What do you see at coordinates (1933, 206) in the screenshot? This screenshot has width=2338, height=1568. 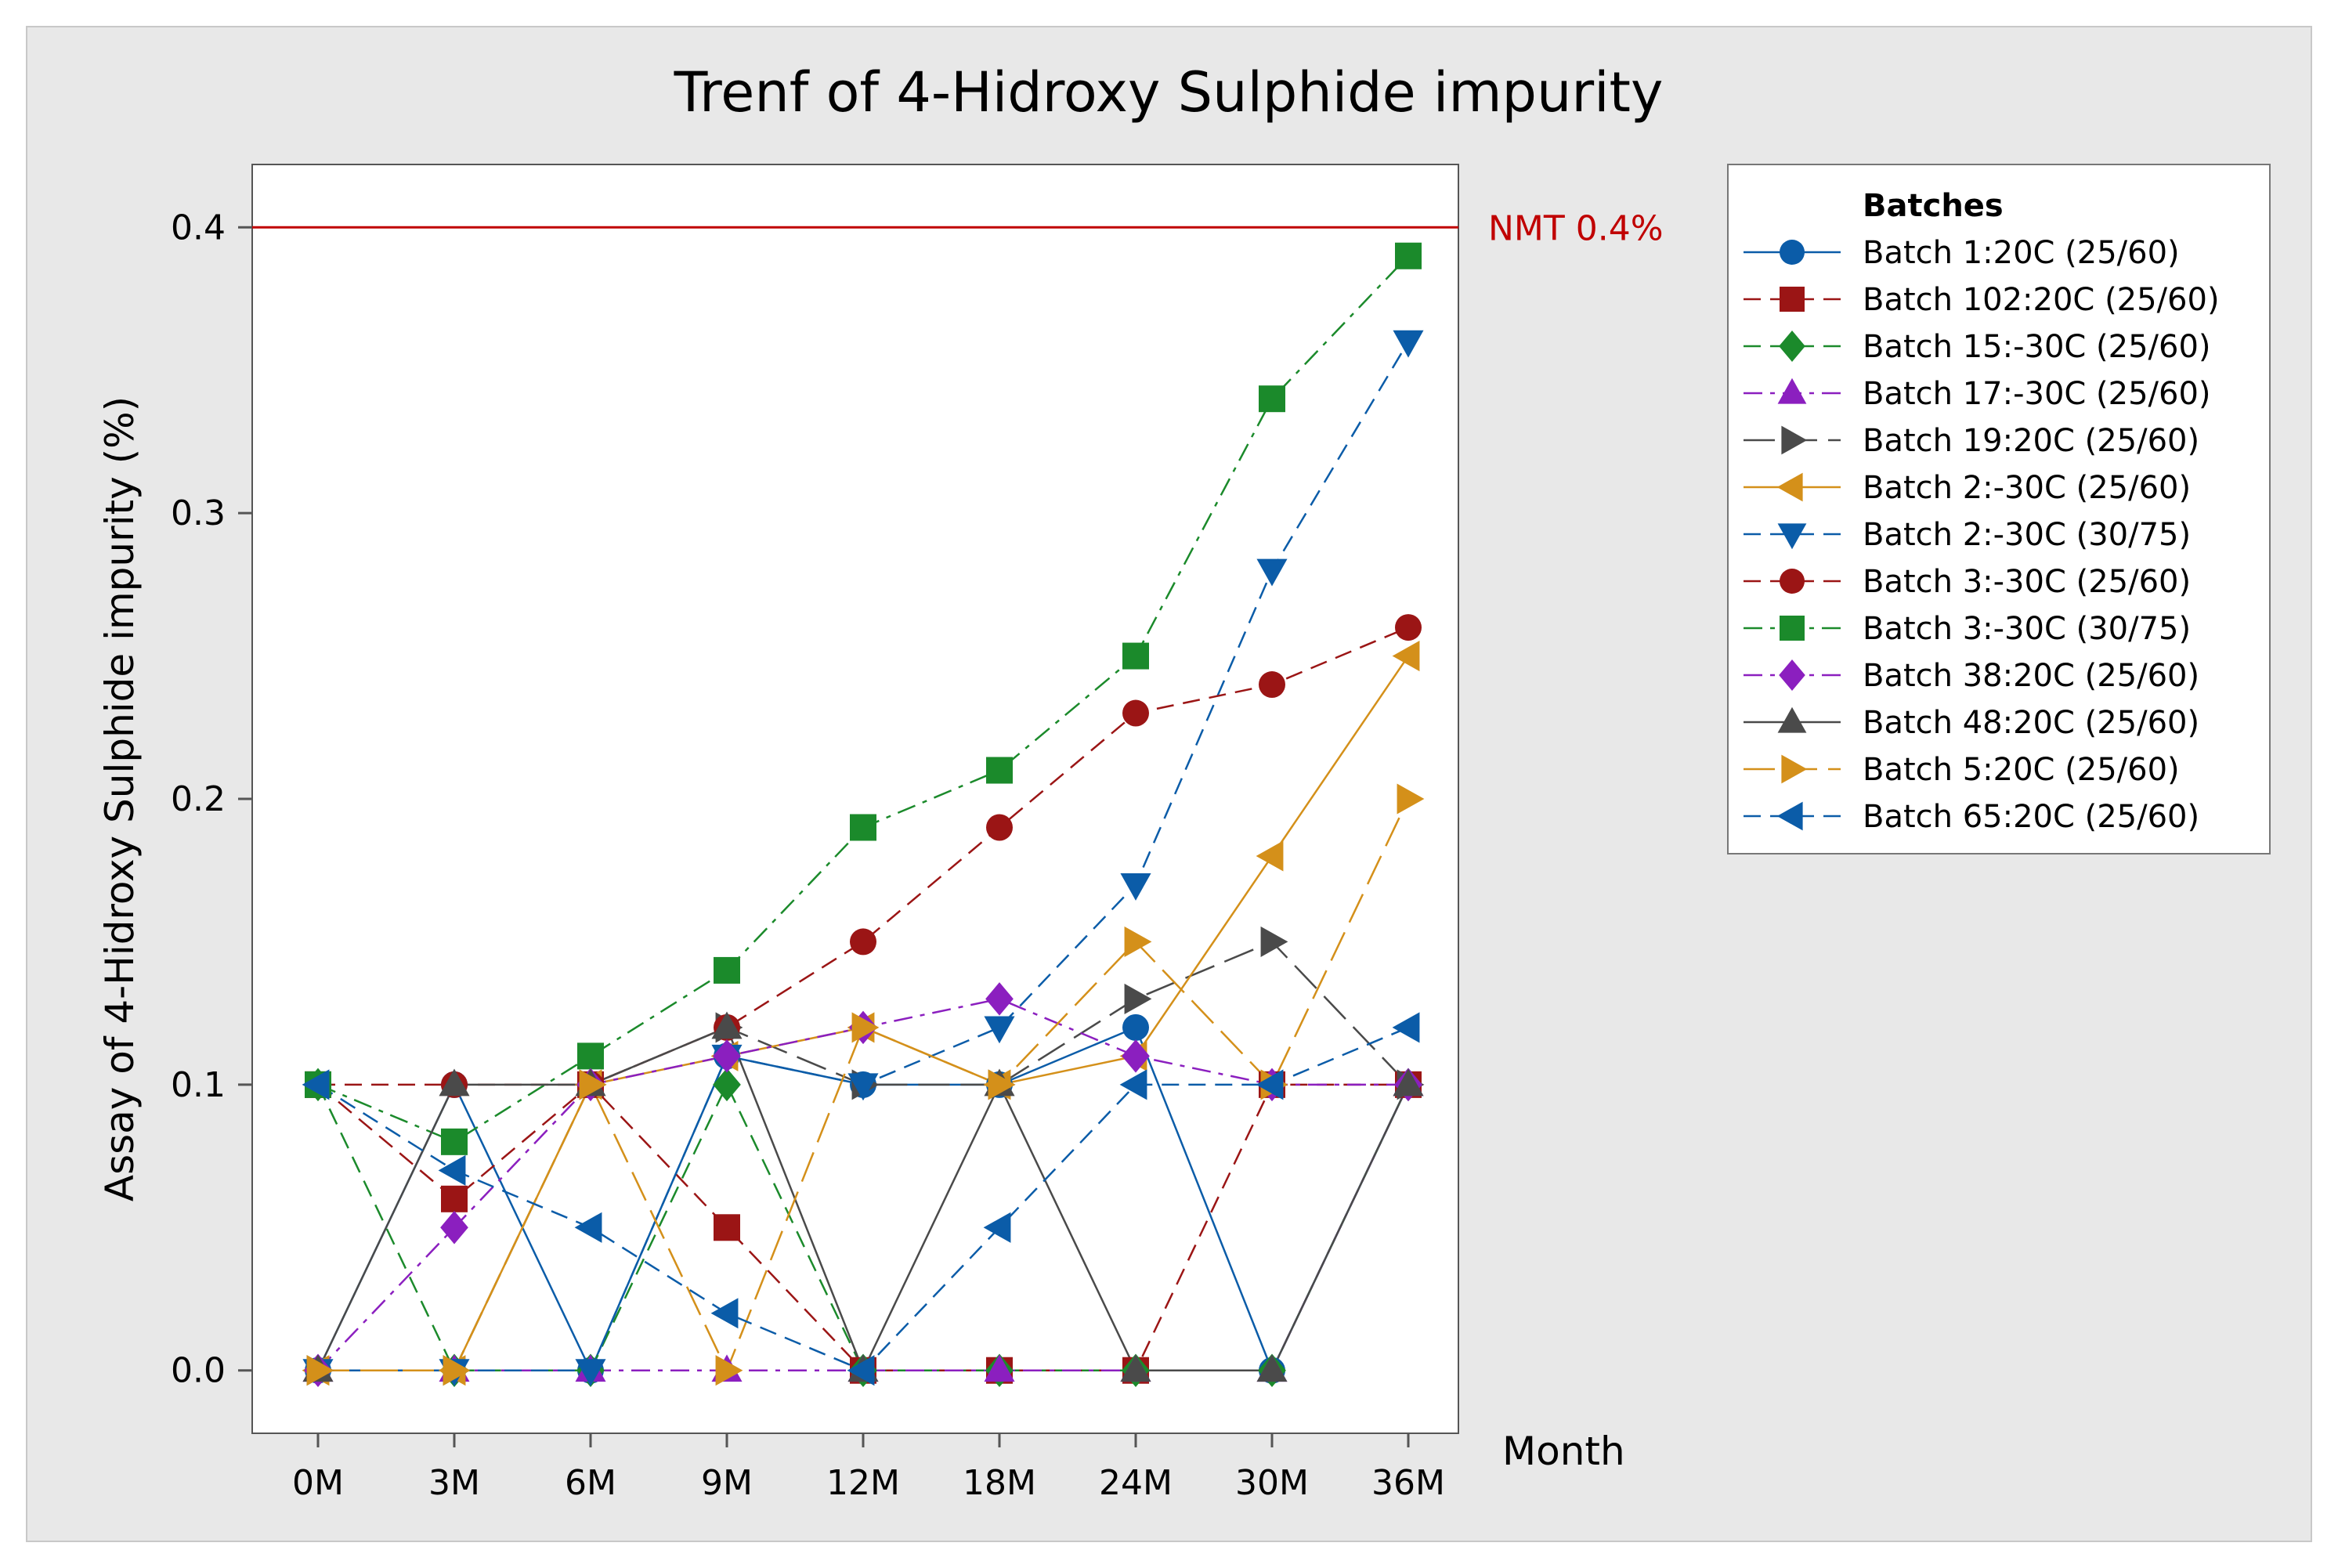 I see `legend-title: Batches` at bounding box center [1933, 206].